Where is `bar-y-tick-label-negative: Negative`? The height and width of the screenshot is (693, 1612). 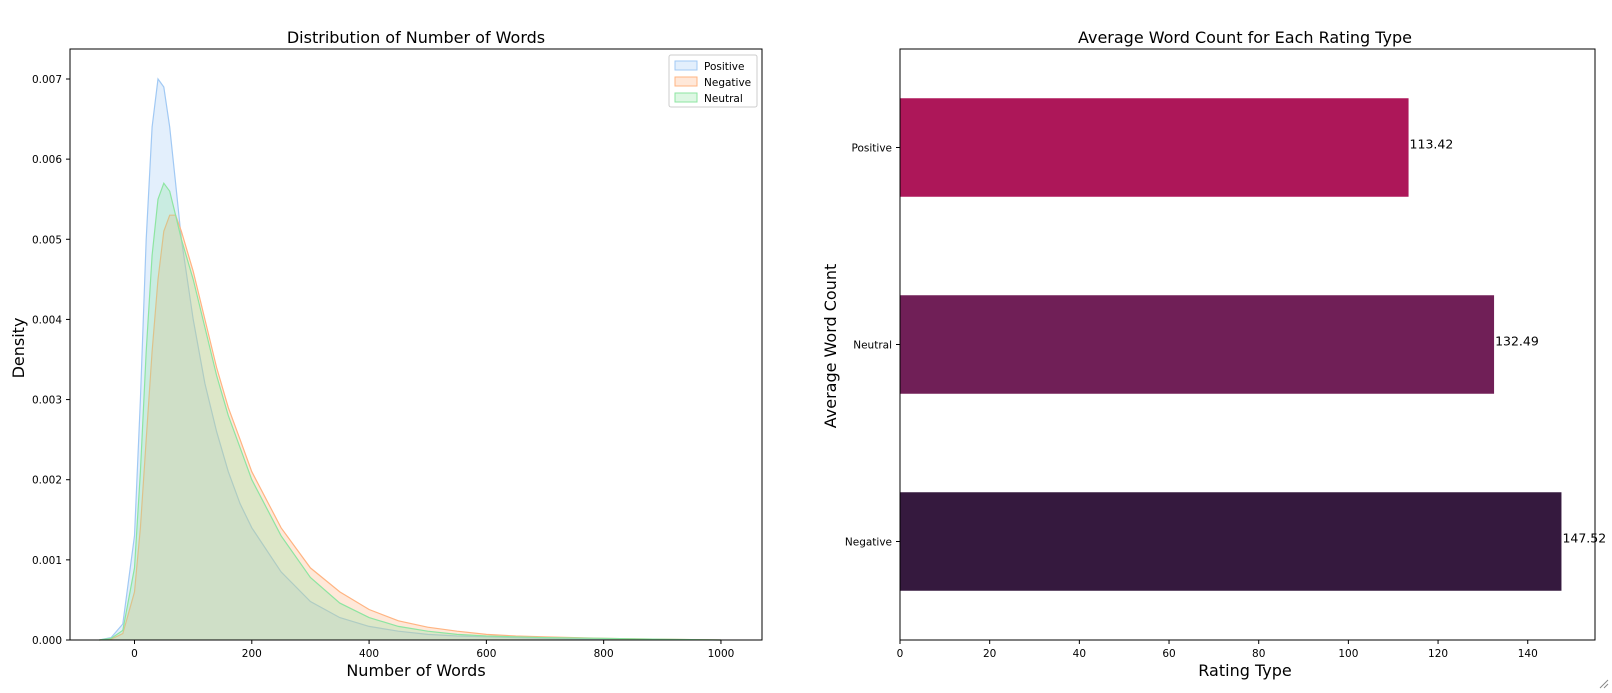
bar-y-tick-label-negative: Negative is located at coordinates (868, 543).